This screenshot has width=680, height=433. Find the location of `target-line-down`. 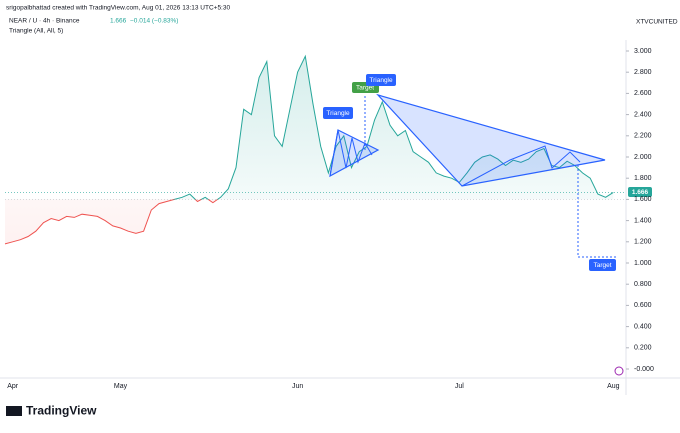

target-line-down is located at coordinates (597, 211).